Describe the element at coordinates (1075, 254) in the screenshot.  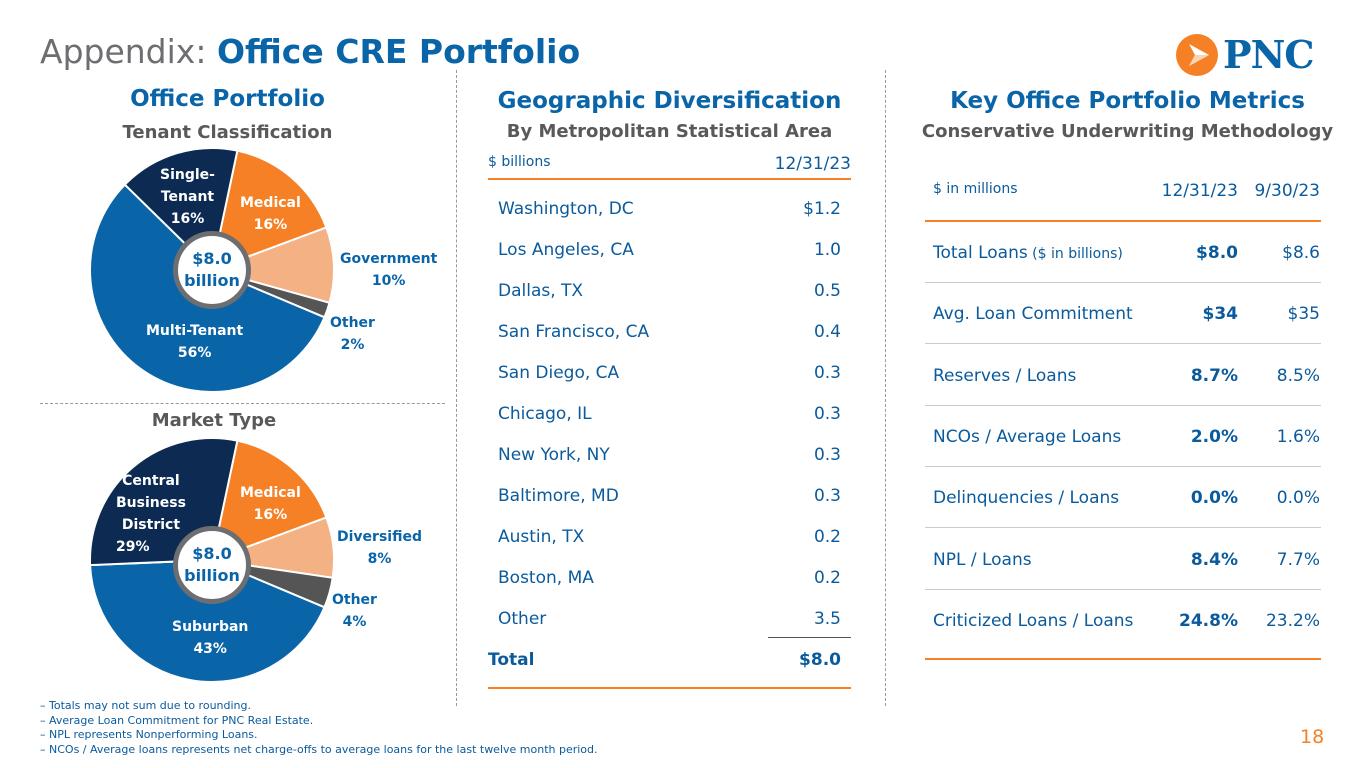
I see `metric-note: ($ in billions)` at that location.